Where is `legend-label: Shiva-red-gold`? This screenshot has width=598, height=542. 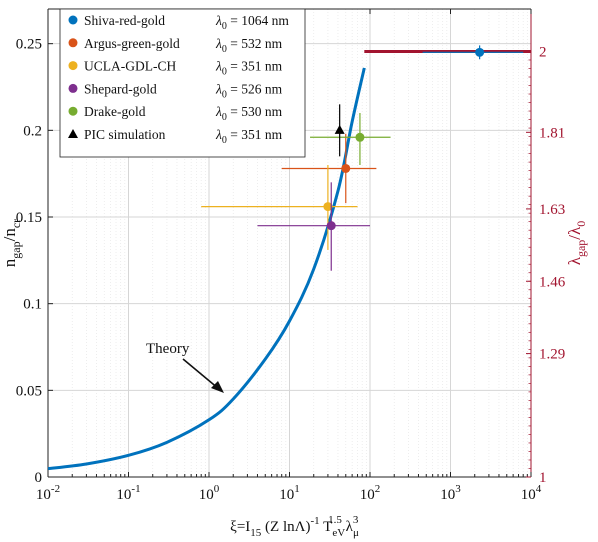
legend-label: Shiva-red-gold is located at coordinates (124, 20).